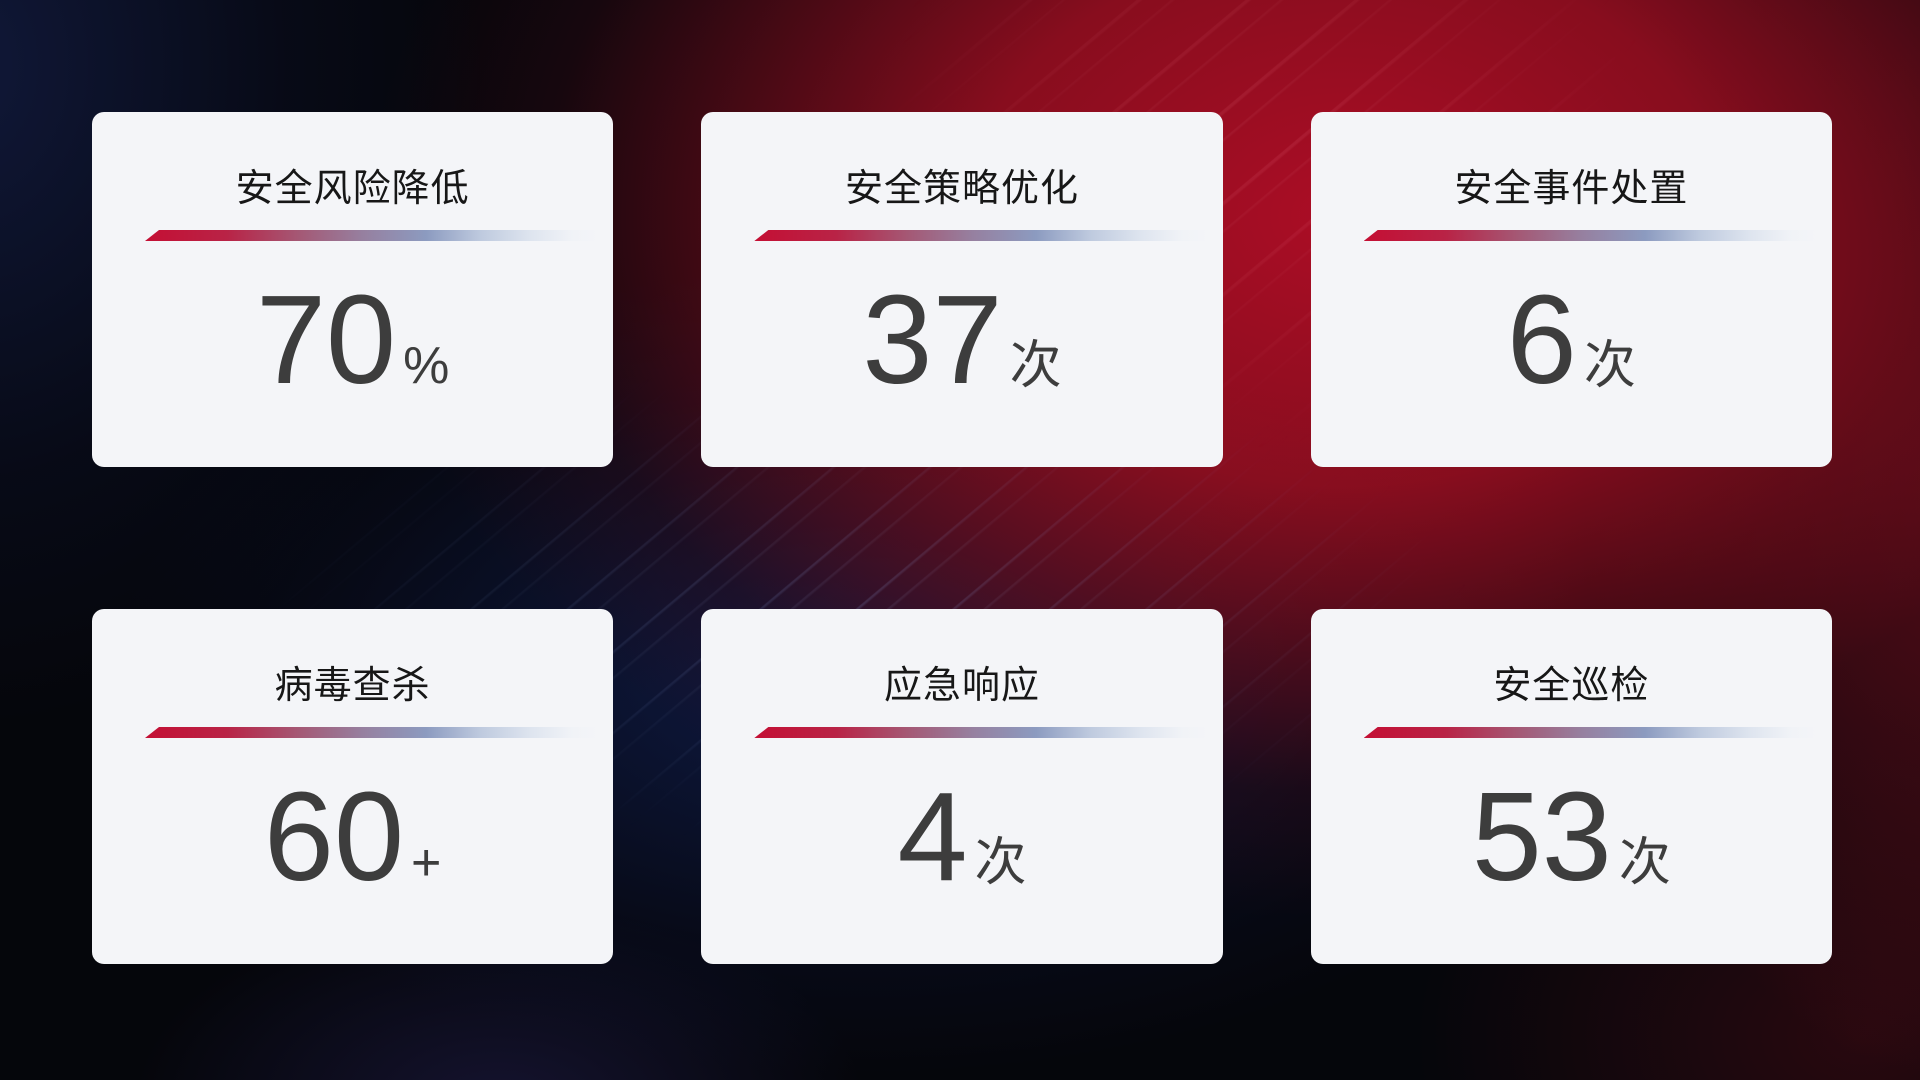 The height and width of the screenshot is (1080, 1920). Describe the element at coordinates (1571, 189) in the screenshot. I see `stat-card-title: 安全事件处置` at that location.